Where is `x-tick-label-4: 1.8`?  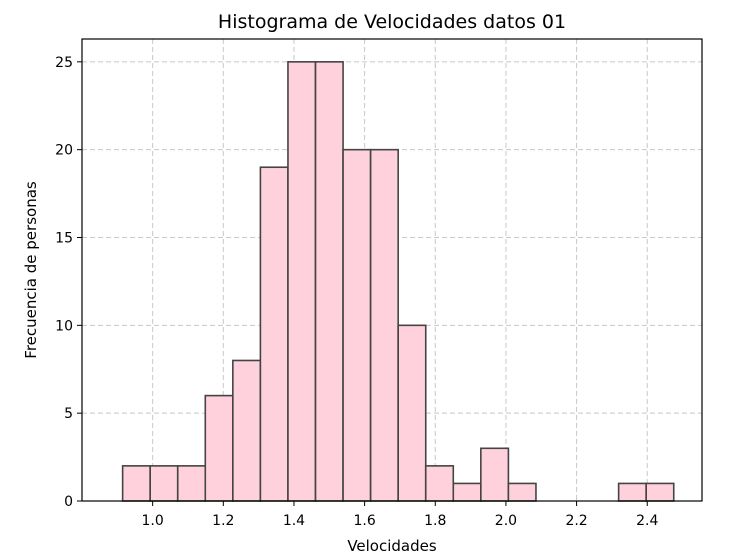
x-tick-label-4: 1.8 is located at coordinates (435, 521).